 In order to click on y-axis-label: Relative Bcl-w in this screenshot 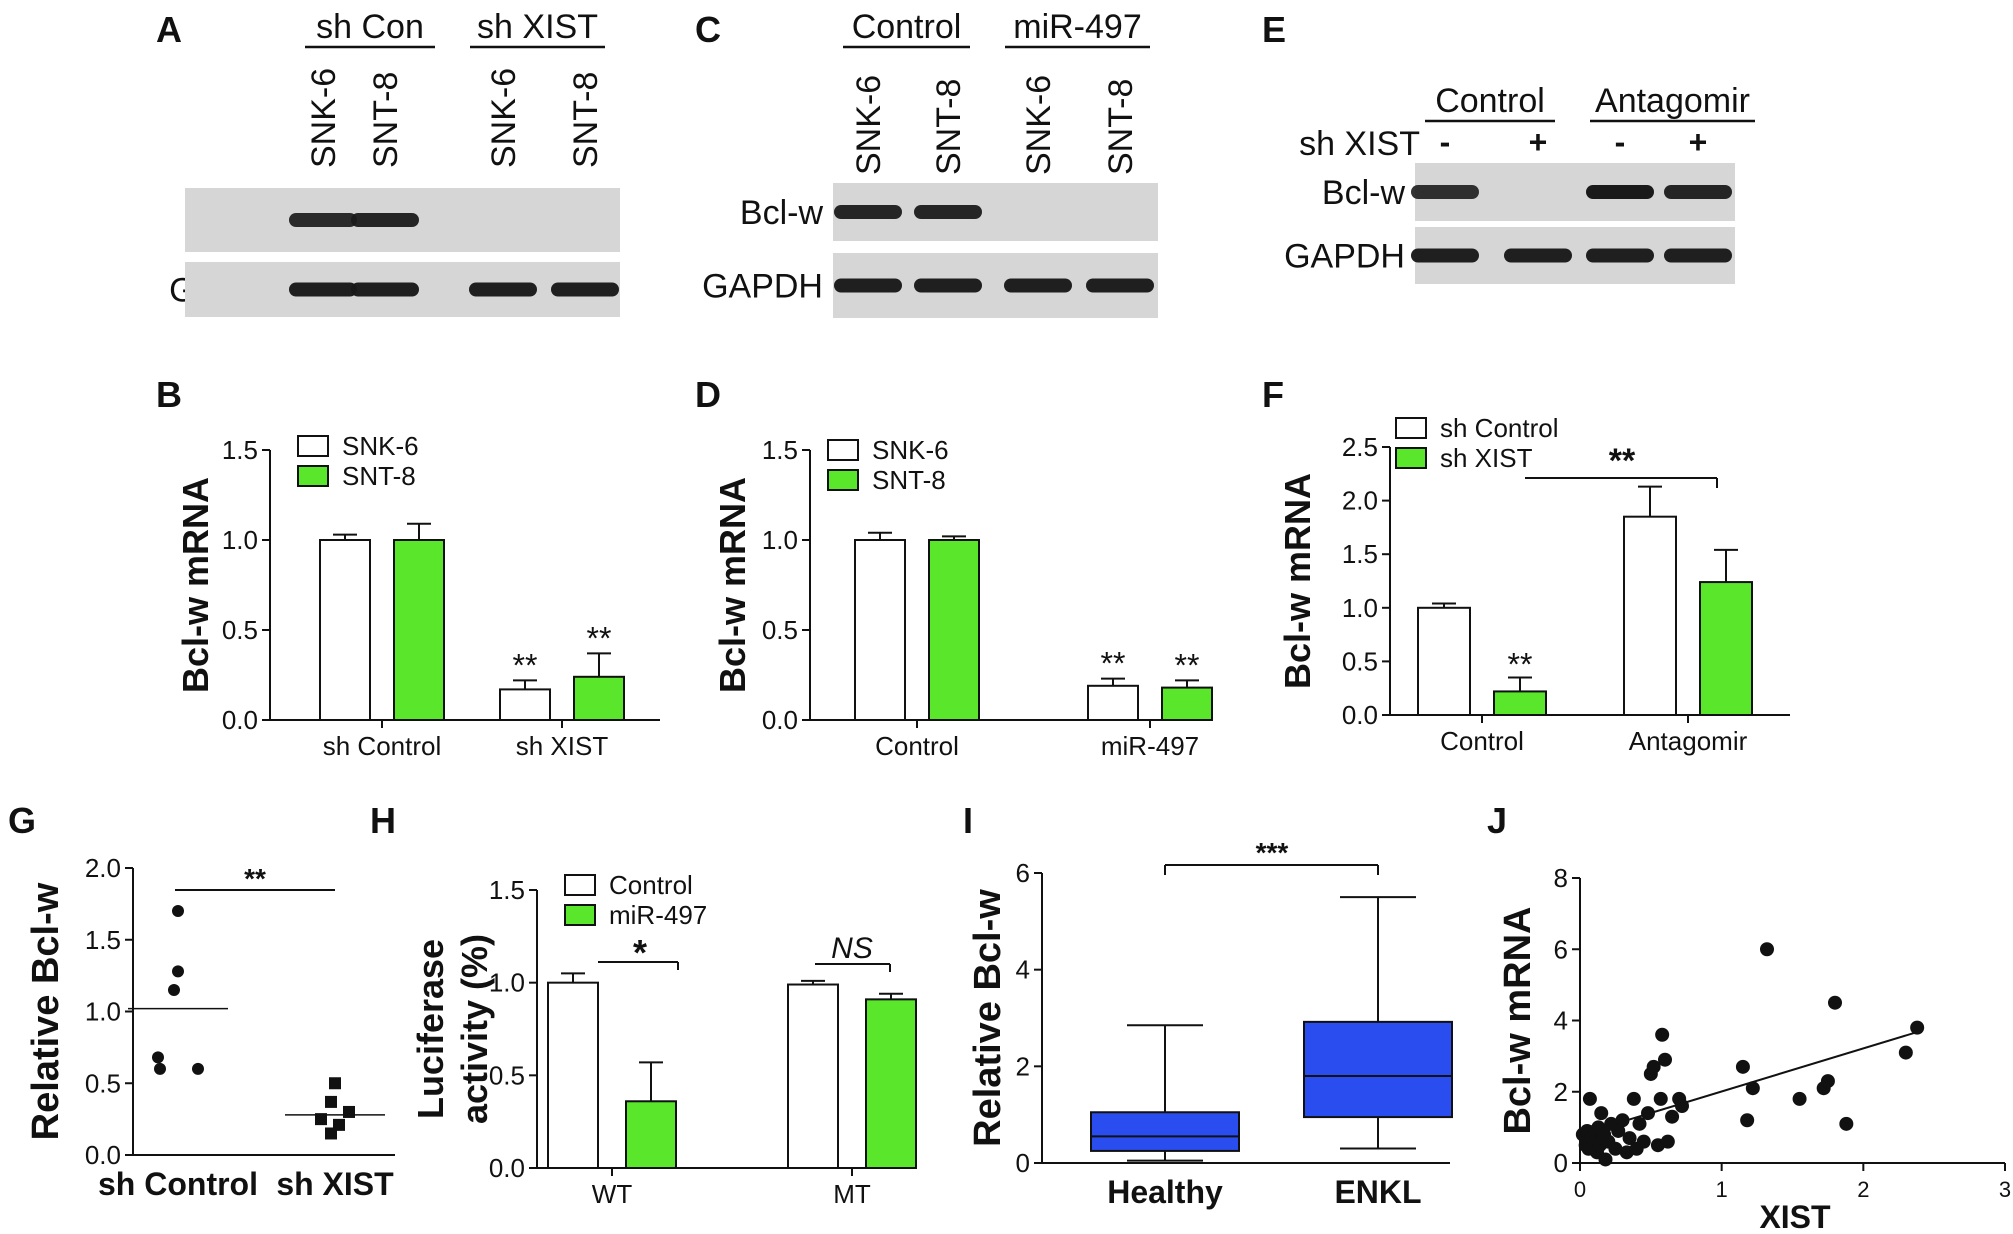, I will do `click(988, 1018)`.